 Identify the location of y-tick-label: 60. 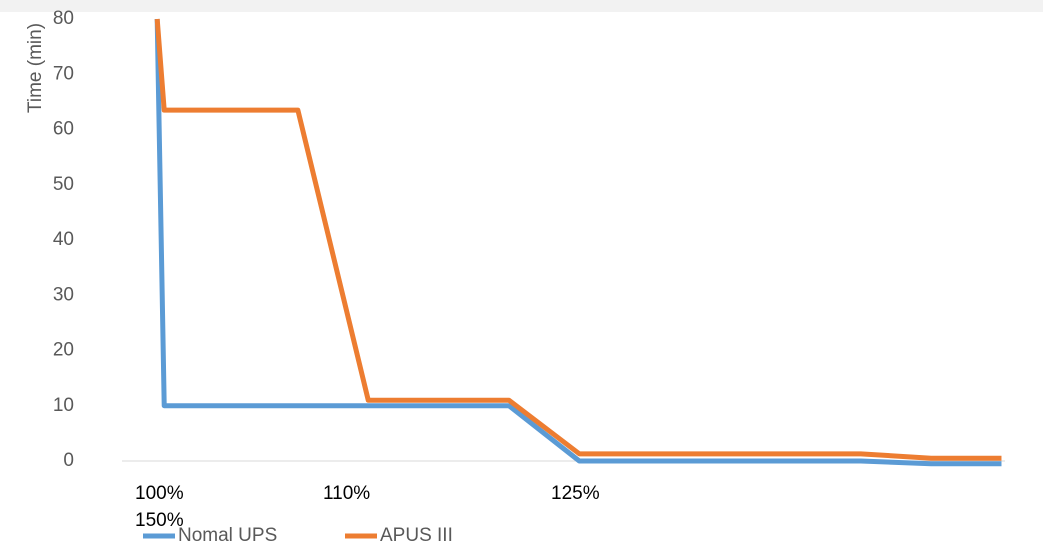
(63, 129).